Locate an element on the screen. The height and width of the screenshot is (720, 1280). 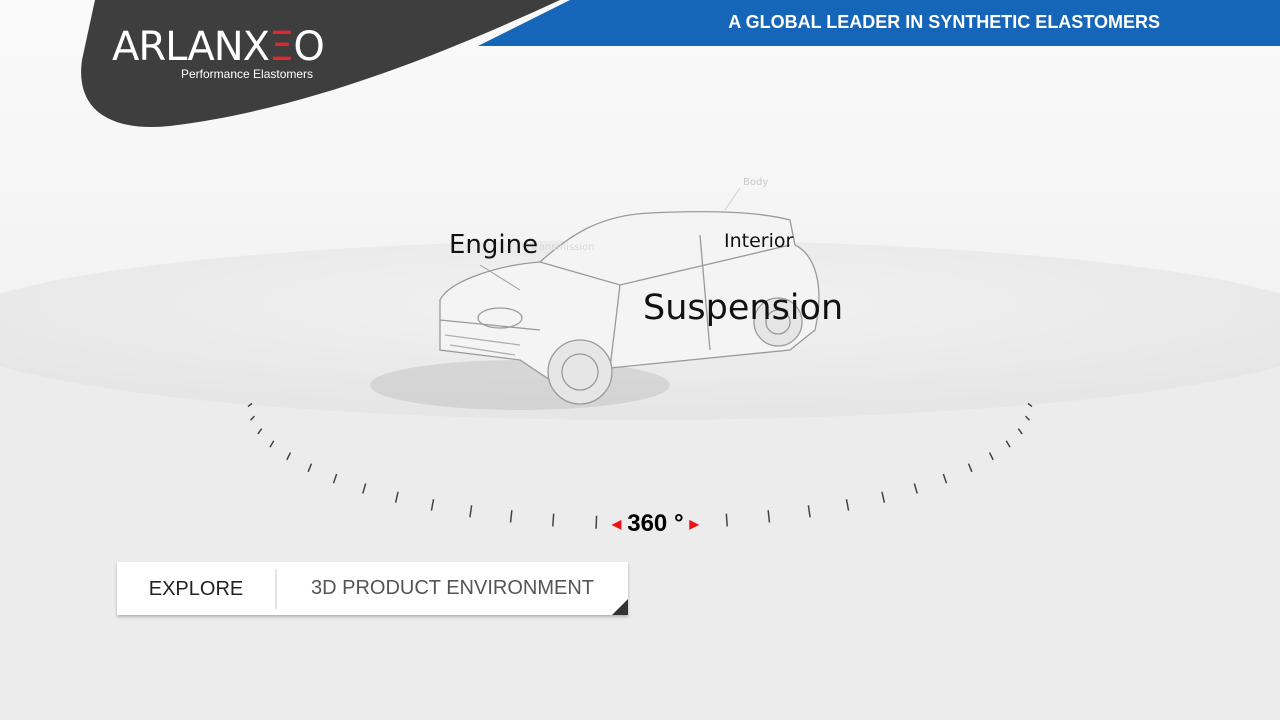
logo: ARLANXΞO is located at coordinates (218, 47).